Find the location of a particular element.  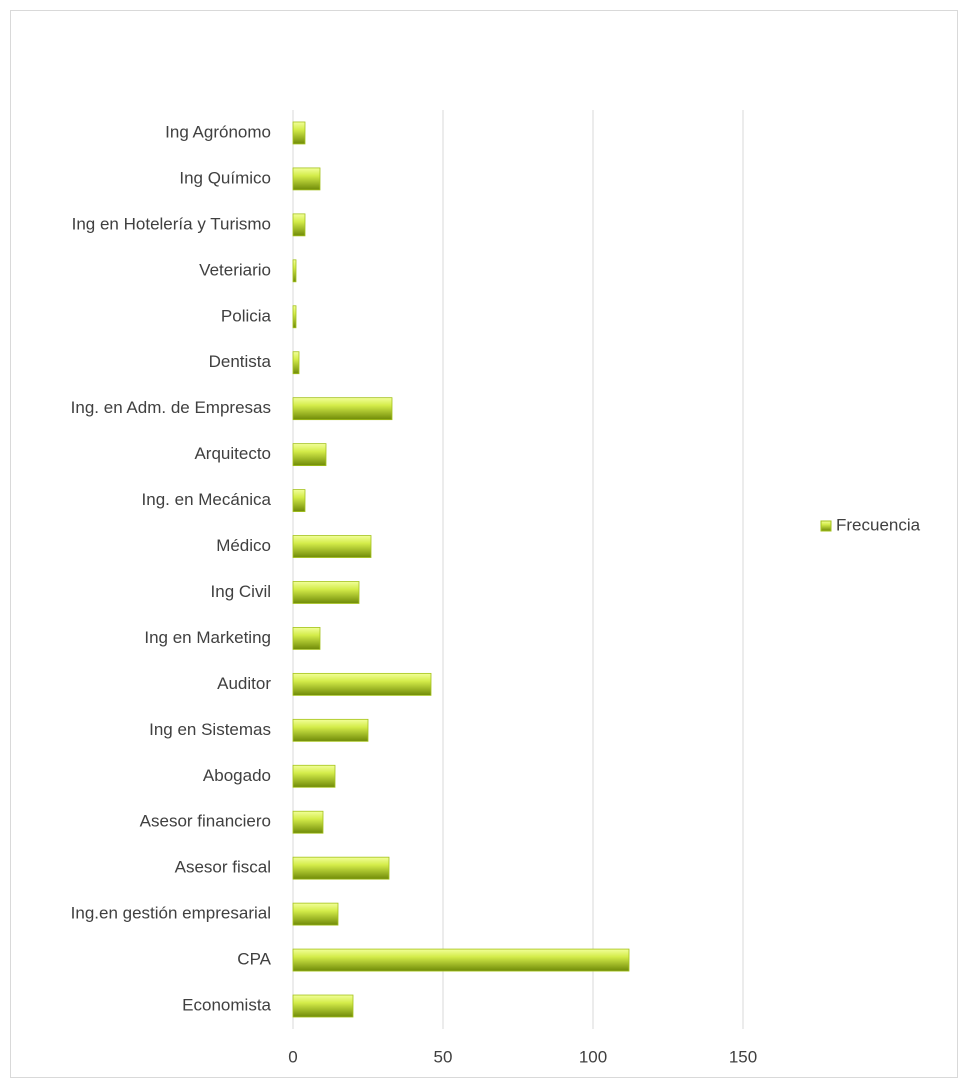

y-tick-label: Ing en Marketing is located at coordinates (207, 637).